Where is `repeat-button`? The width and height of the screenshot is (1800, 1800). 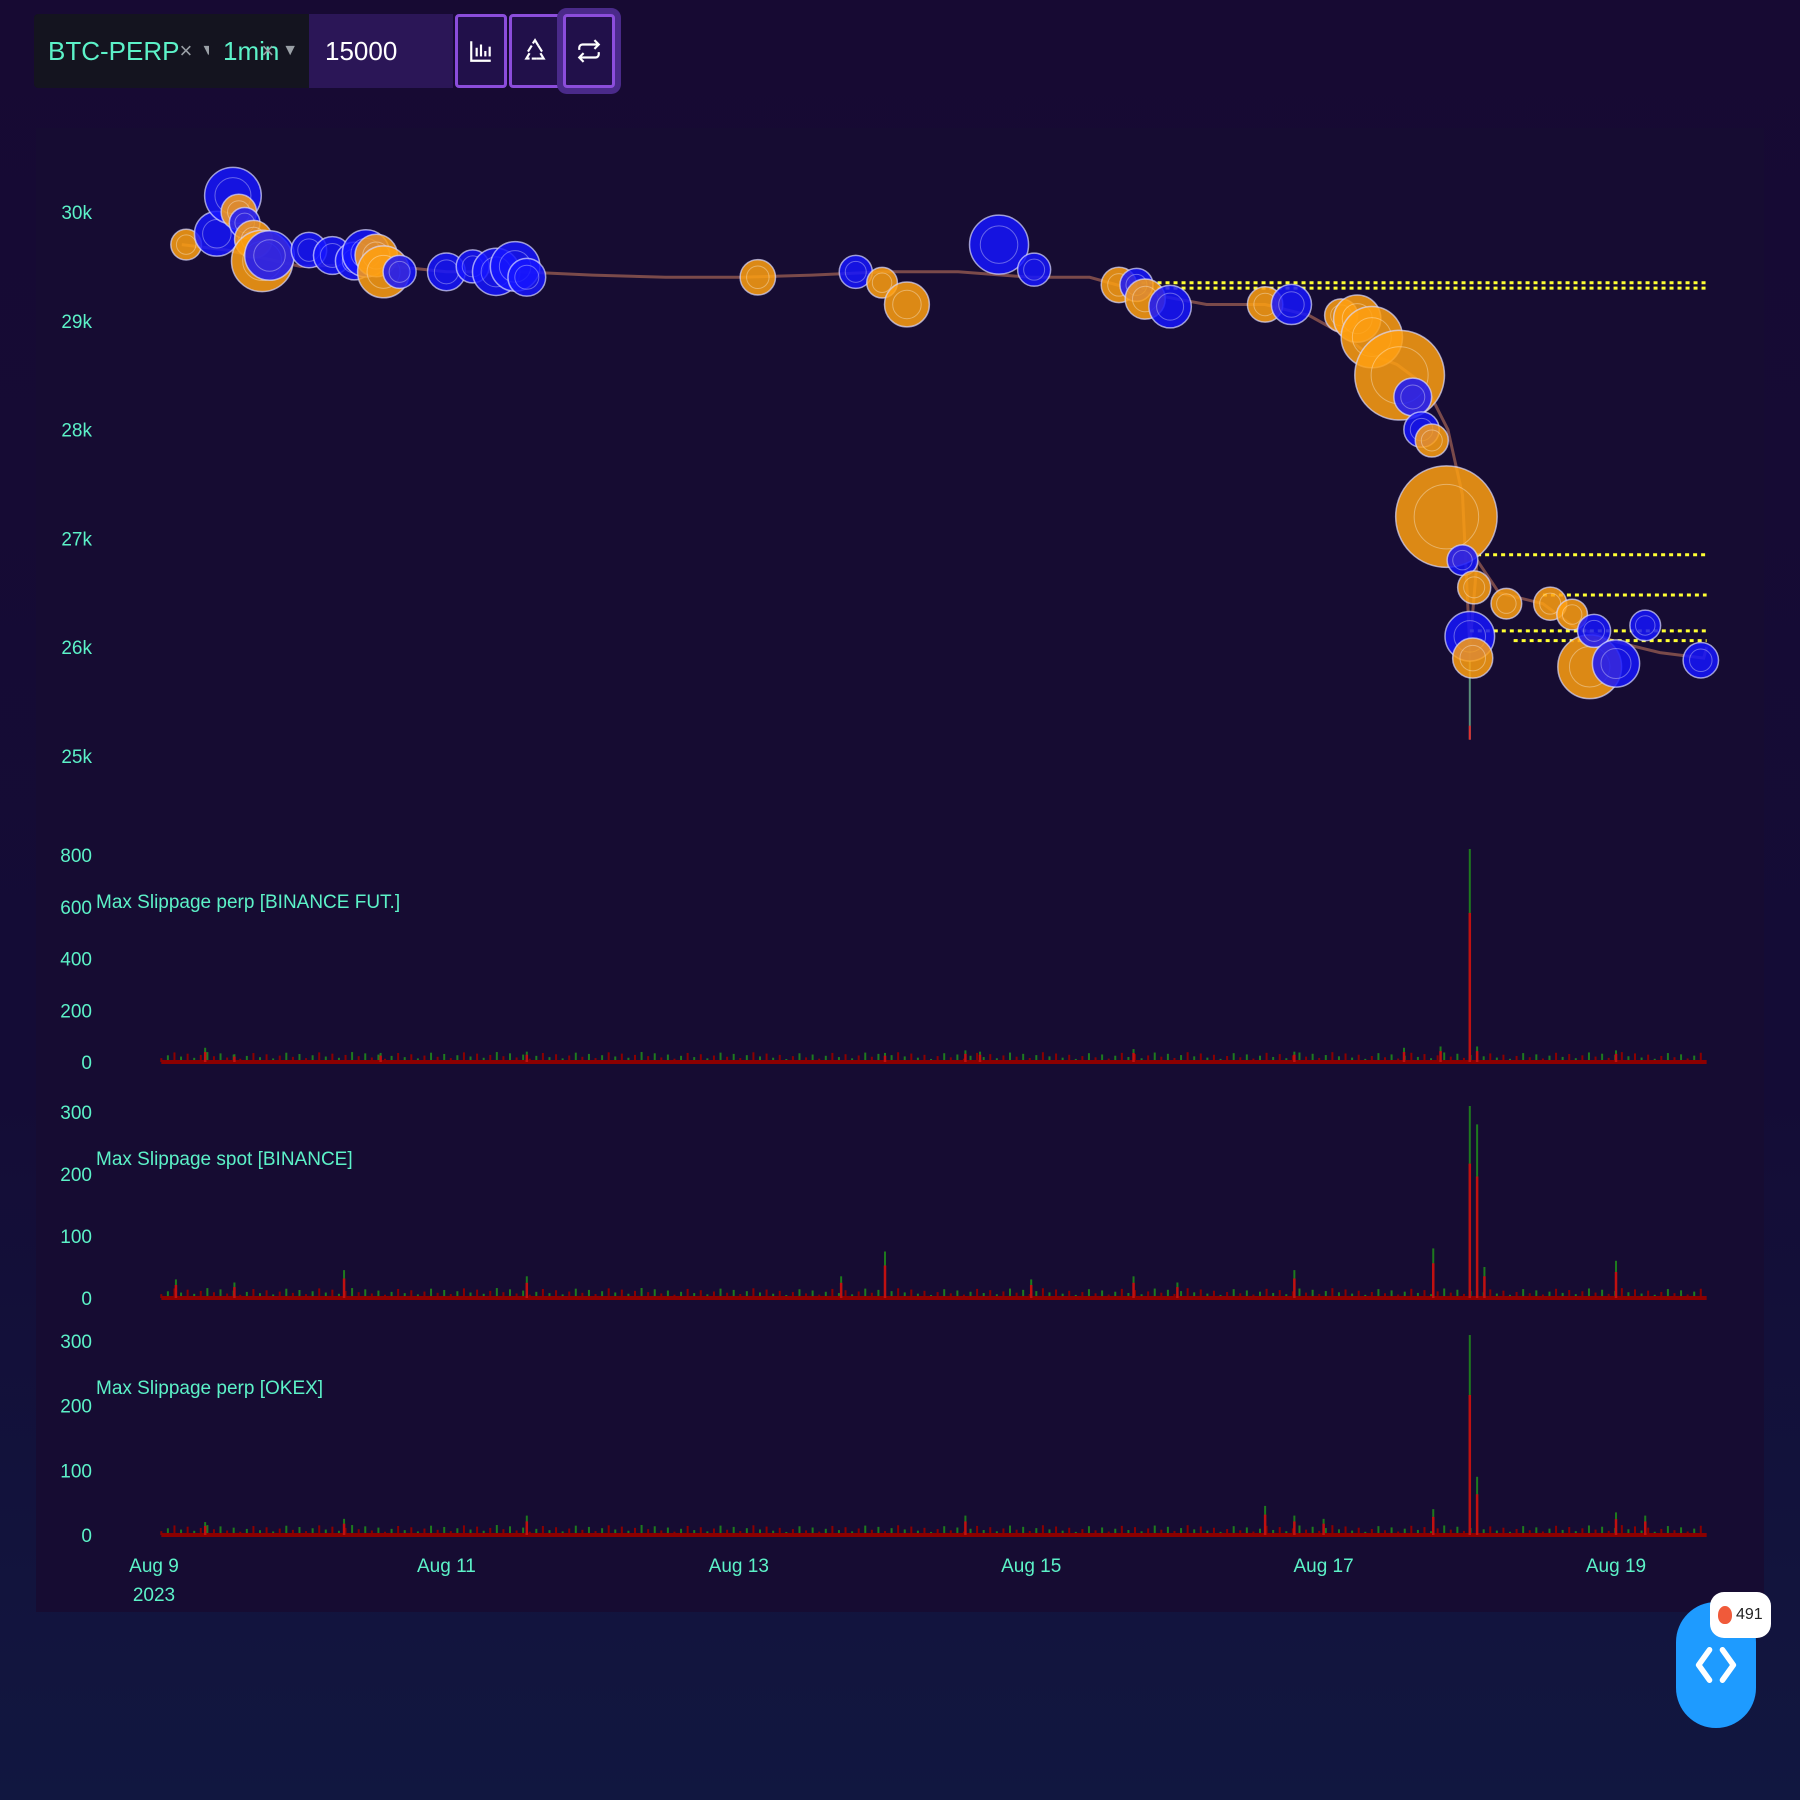
repeat-button is located at coordinates (589, 51).